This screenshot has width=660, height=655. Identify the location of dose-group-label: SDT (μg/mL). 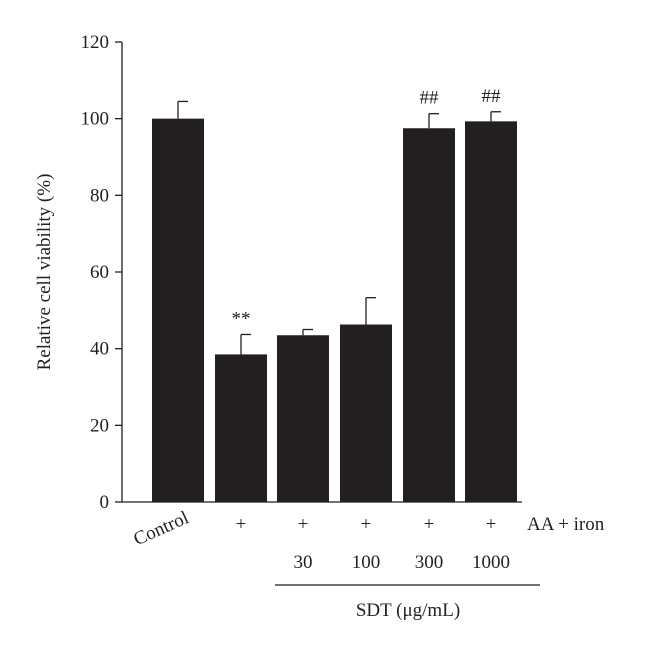
(408, 610).